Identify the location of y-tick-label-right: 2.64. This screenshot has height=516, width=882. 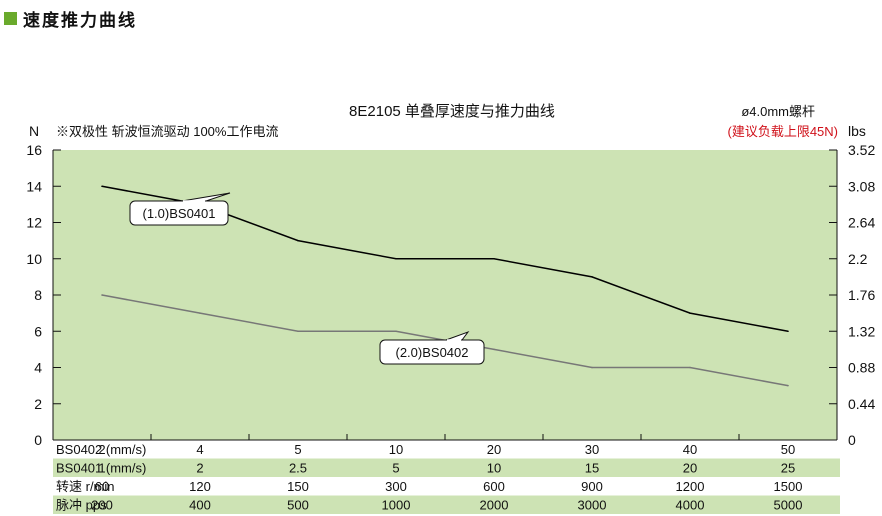
(861, 223).